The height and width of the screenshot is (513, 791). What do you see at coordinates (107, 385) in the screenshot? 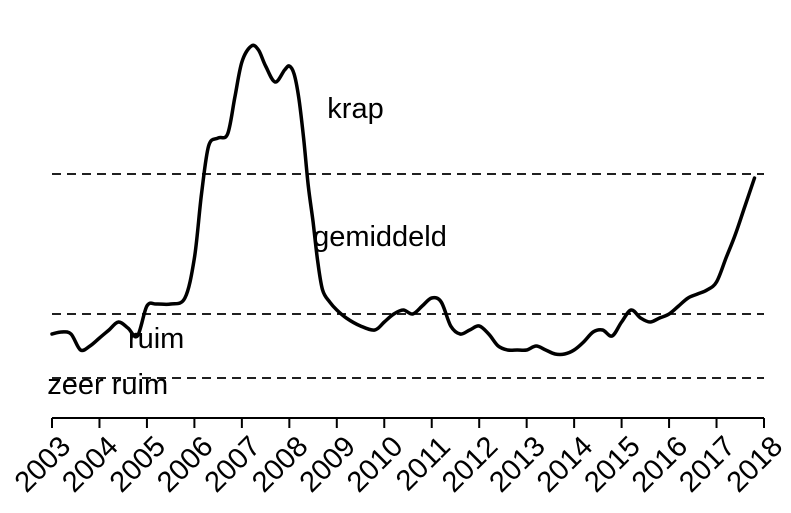
I see `zone-label: zeer ruim` at bounding box center [107, 385].